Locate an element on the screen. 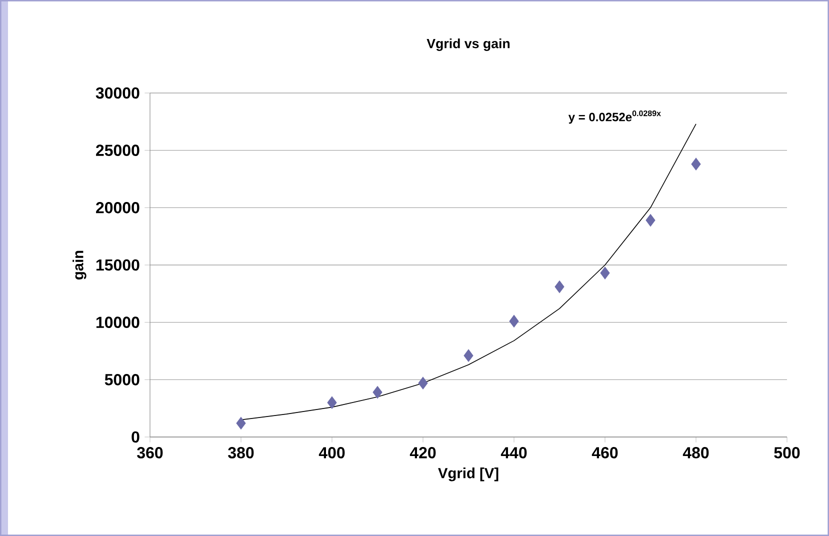 The width and height of the screenshot is (829, 536). y-tick-label: 25000 is located at coordinates (118, 150).